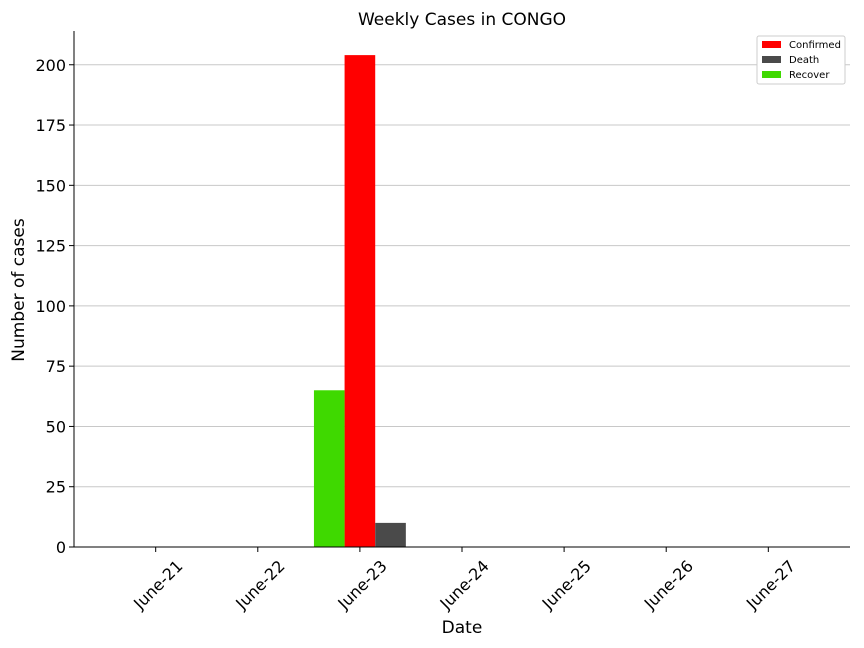  I want to click on legend-swatch-confirmed, so click(771, 44).